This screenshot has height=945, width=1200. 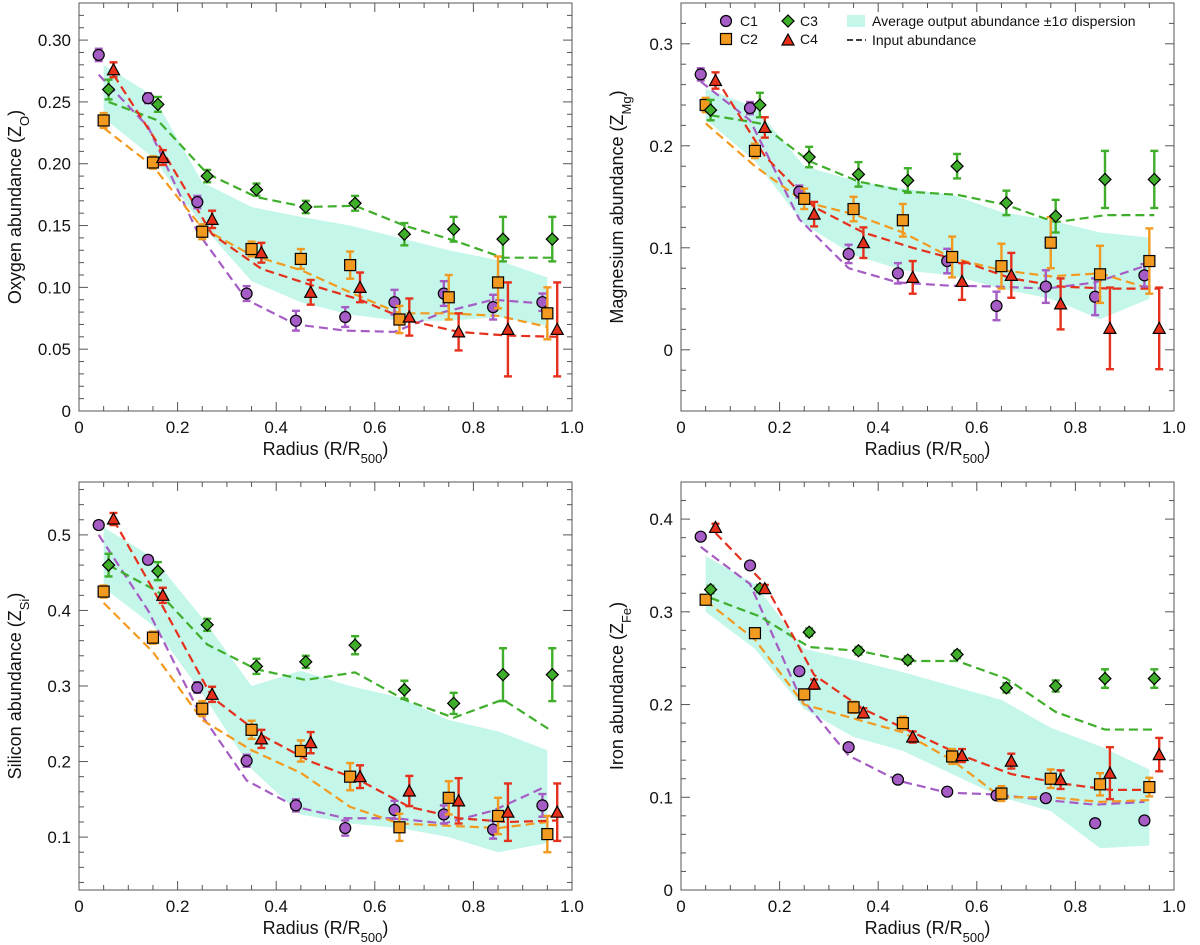 What do you see at coordinates (54, 164) in the screenshot?
I see `y-tick-label: 0.20` at bounding box center [54, 164].